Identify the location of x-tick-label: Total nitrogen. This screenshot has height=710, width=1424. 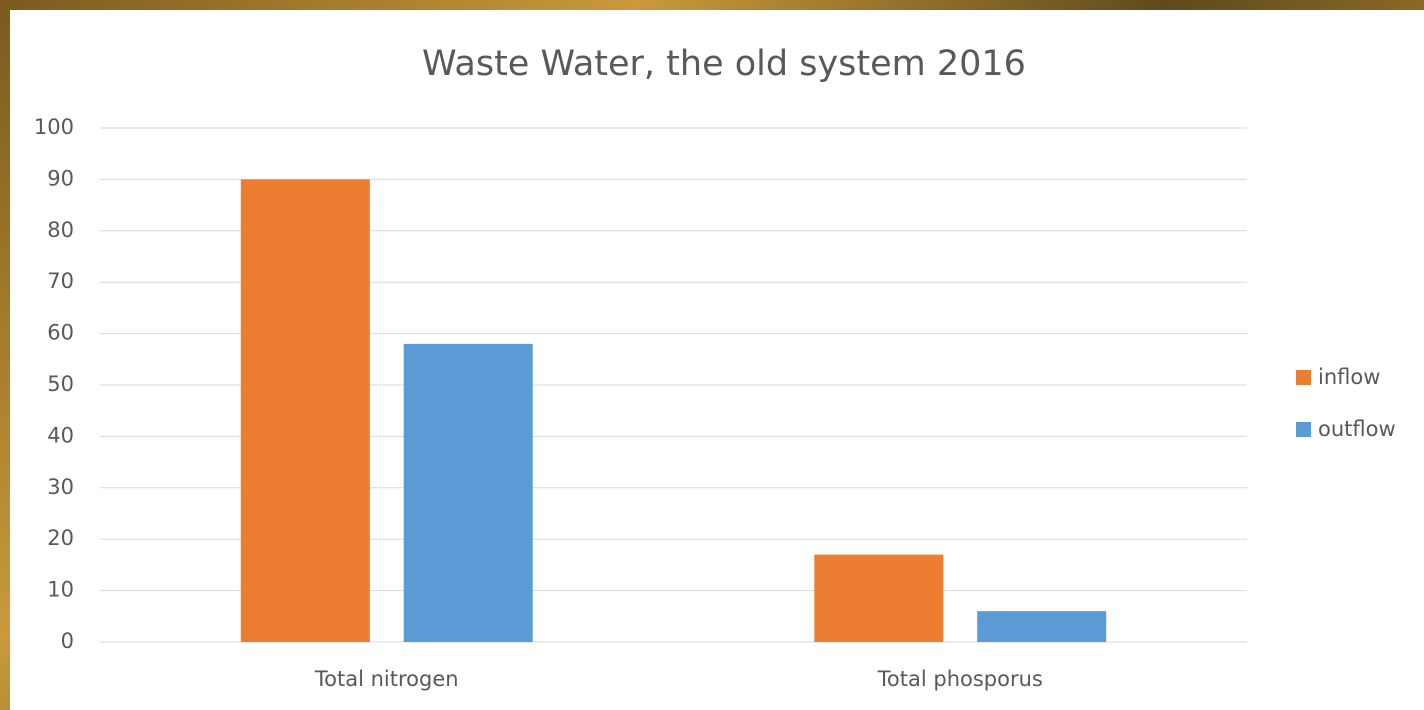
(386, 679).